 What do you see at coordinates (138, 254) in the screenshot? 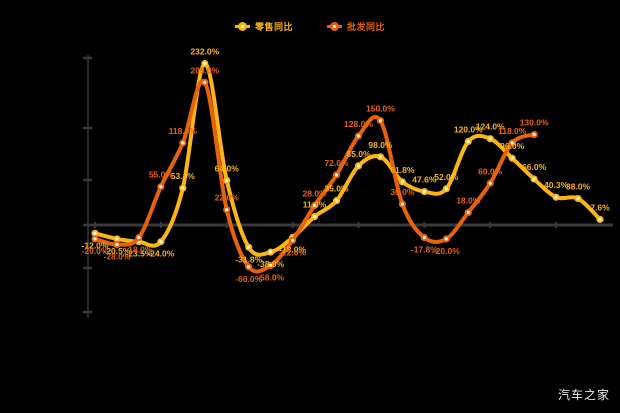
I see `data-label: -23.5%` at bounding box center [138, 254].